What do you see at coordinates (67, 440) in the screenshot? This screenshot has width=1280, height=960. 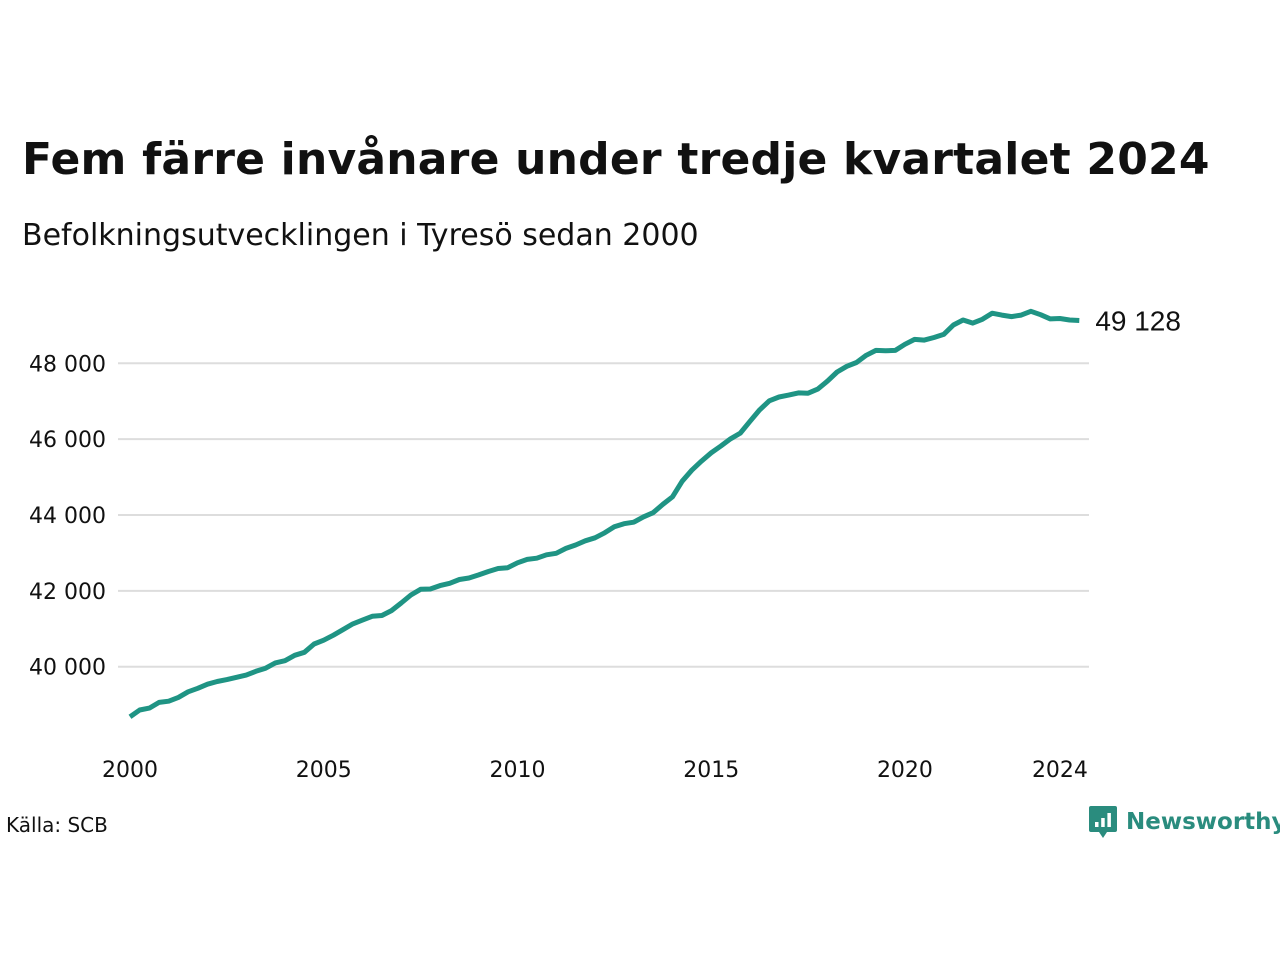 I see `y-tick-label: 46 000` at bounding box center [67, 440].